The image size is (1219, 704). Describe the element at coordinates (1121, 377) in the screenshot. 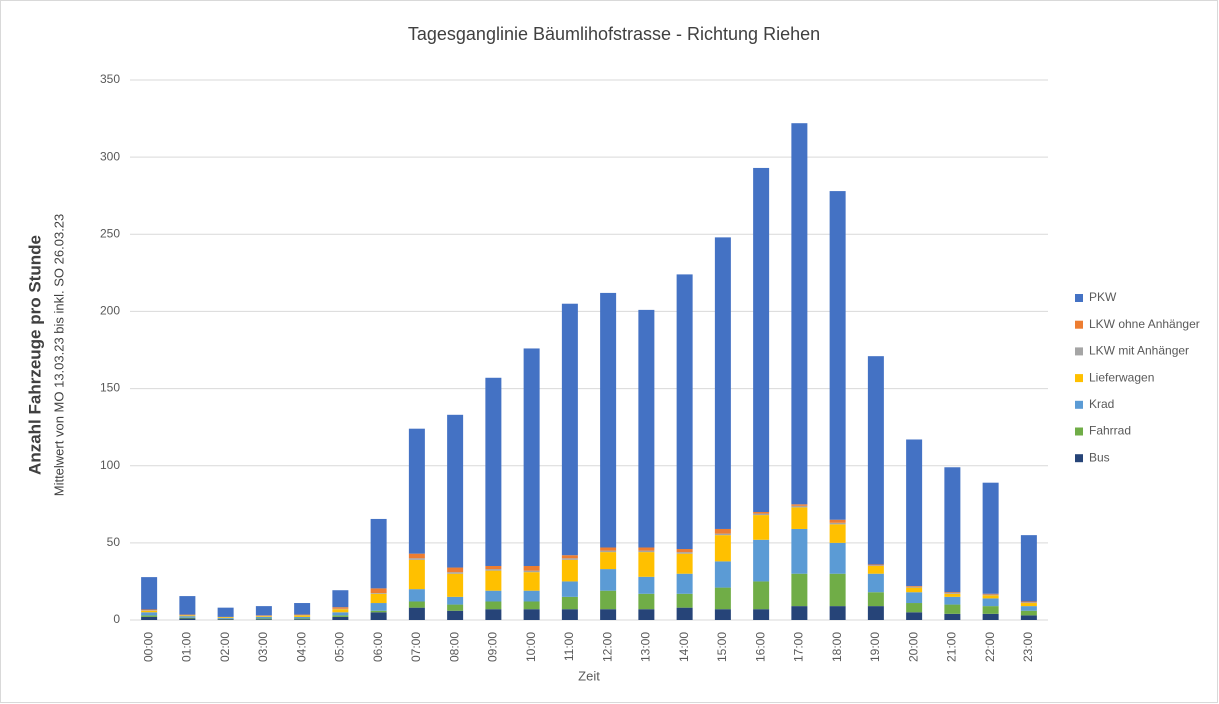

I see `legend-label: Lieferwagen` at that location.